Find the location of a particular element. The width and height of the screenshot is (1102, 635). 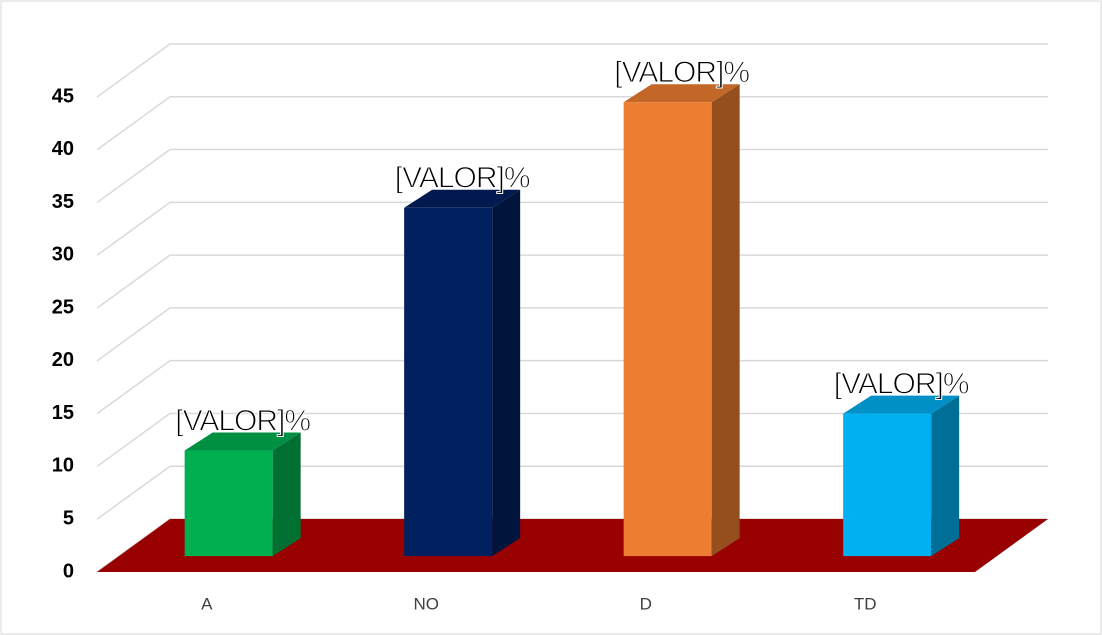

y-tick-label: 25 is located at coordinates (63, 307).